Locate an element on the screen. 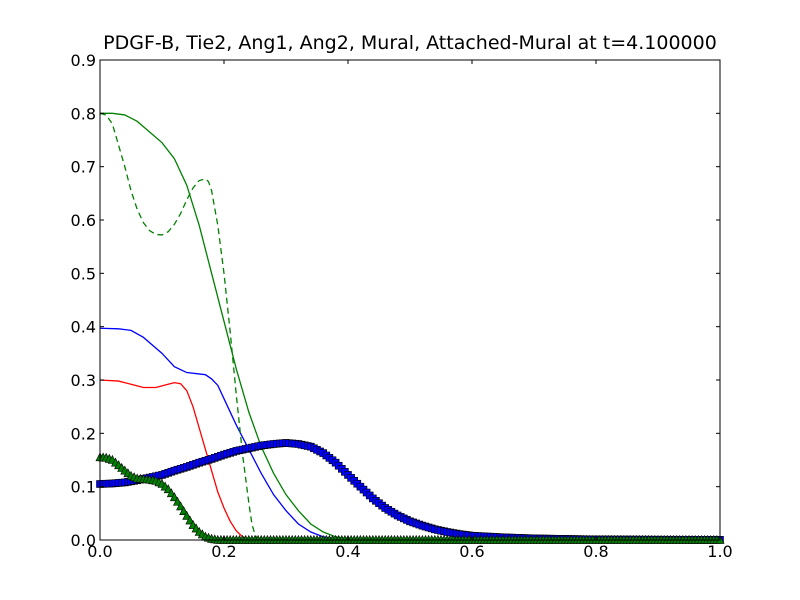 The height and width of the screenshot is (600, 800). y-tick-label: 0.4 is located at coordinates (83, 327).